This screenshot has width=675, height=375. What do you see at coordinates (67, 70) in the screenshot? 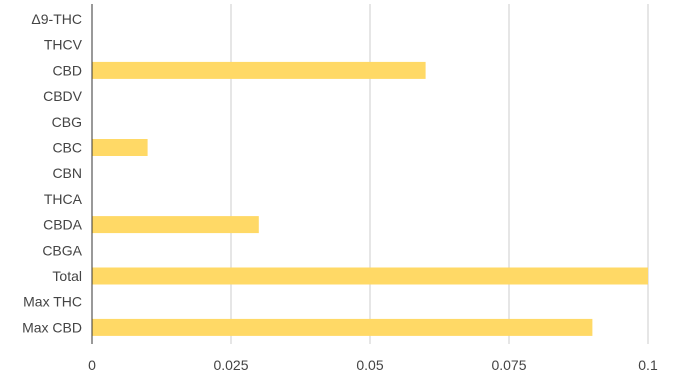
I see `category-label: CBD` at bounding box center [67, 70].